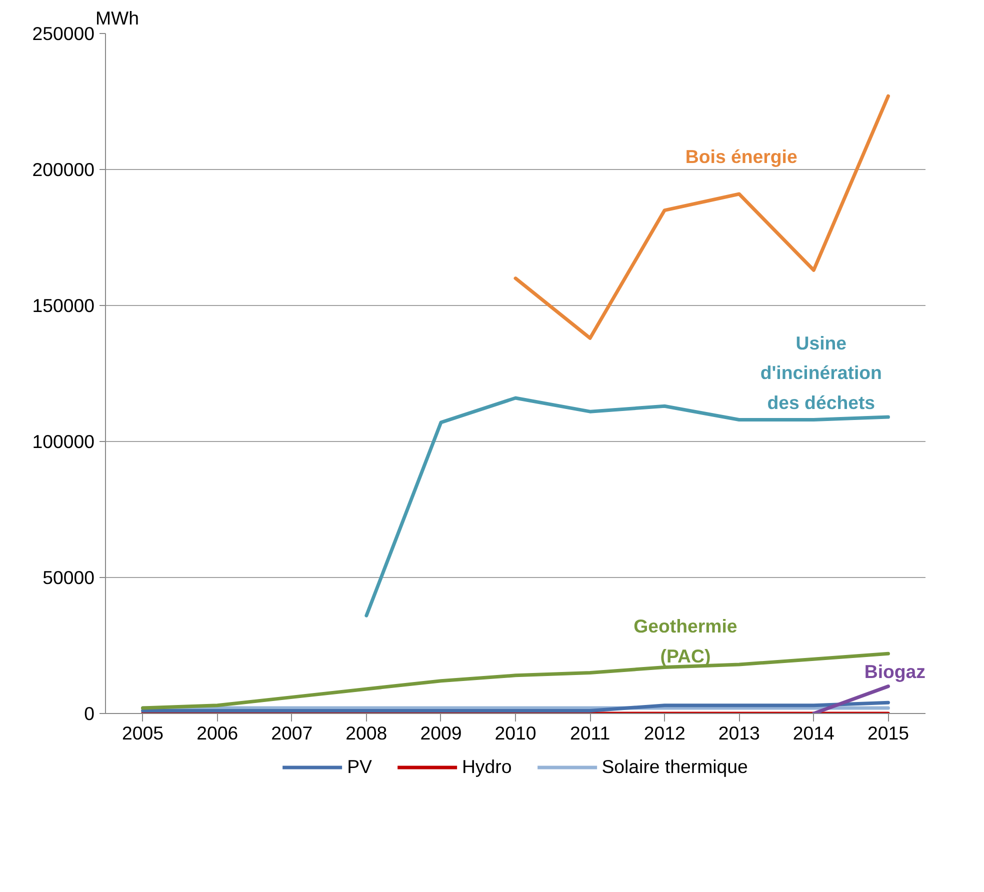 The width and height of the screenshot is (984, 892). Describe the element at coordinates (487, 767) in the screenshot. I see `legend-label: Hydro` at that location.